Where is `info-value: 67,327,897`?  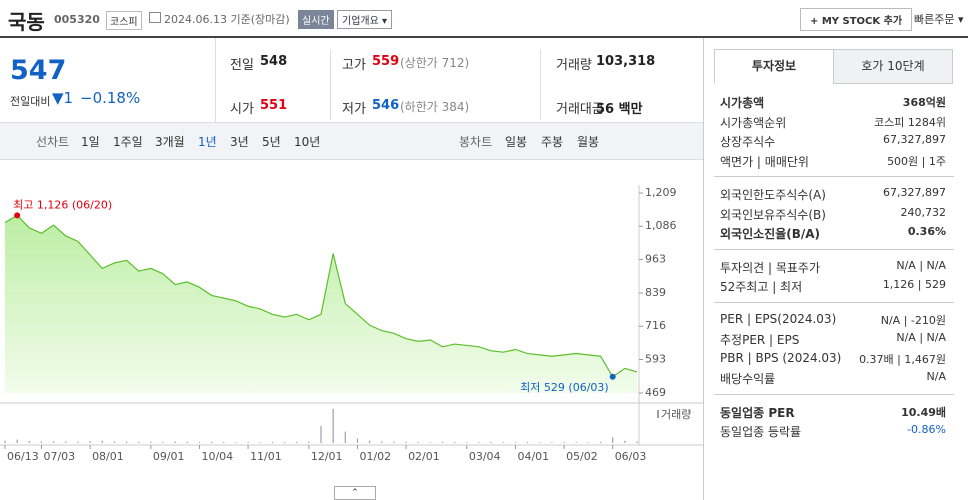
info-value: 67,327,897 is located at coordinates (914, 139).